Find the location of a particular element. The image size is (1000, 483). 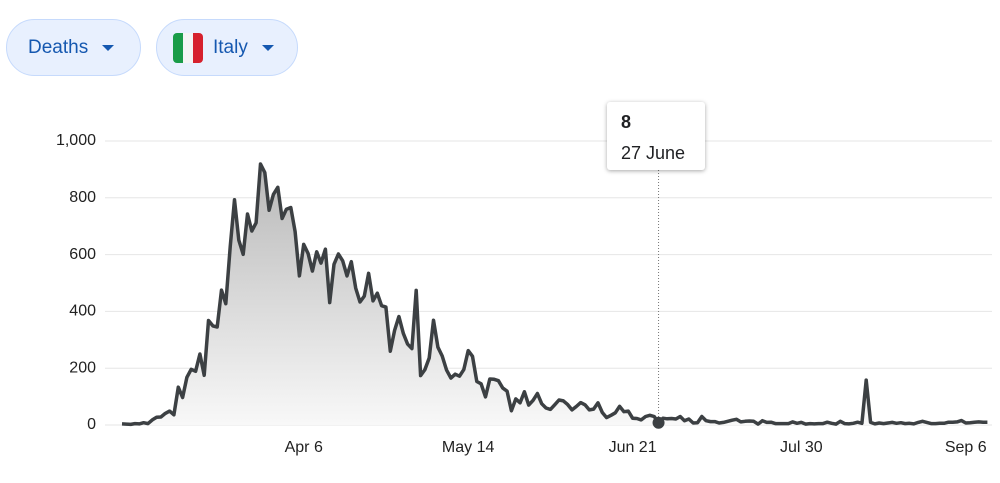

metric-label: Deaths is located at coordinates (58, 47).